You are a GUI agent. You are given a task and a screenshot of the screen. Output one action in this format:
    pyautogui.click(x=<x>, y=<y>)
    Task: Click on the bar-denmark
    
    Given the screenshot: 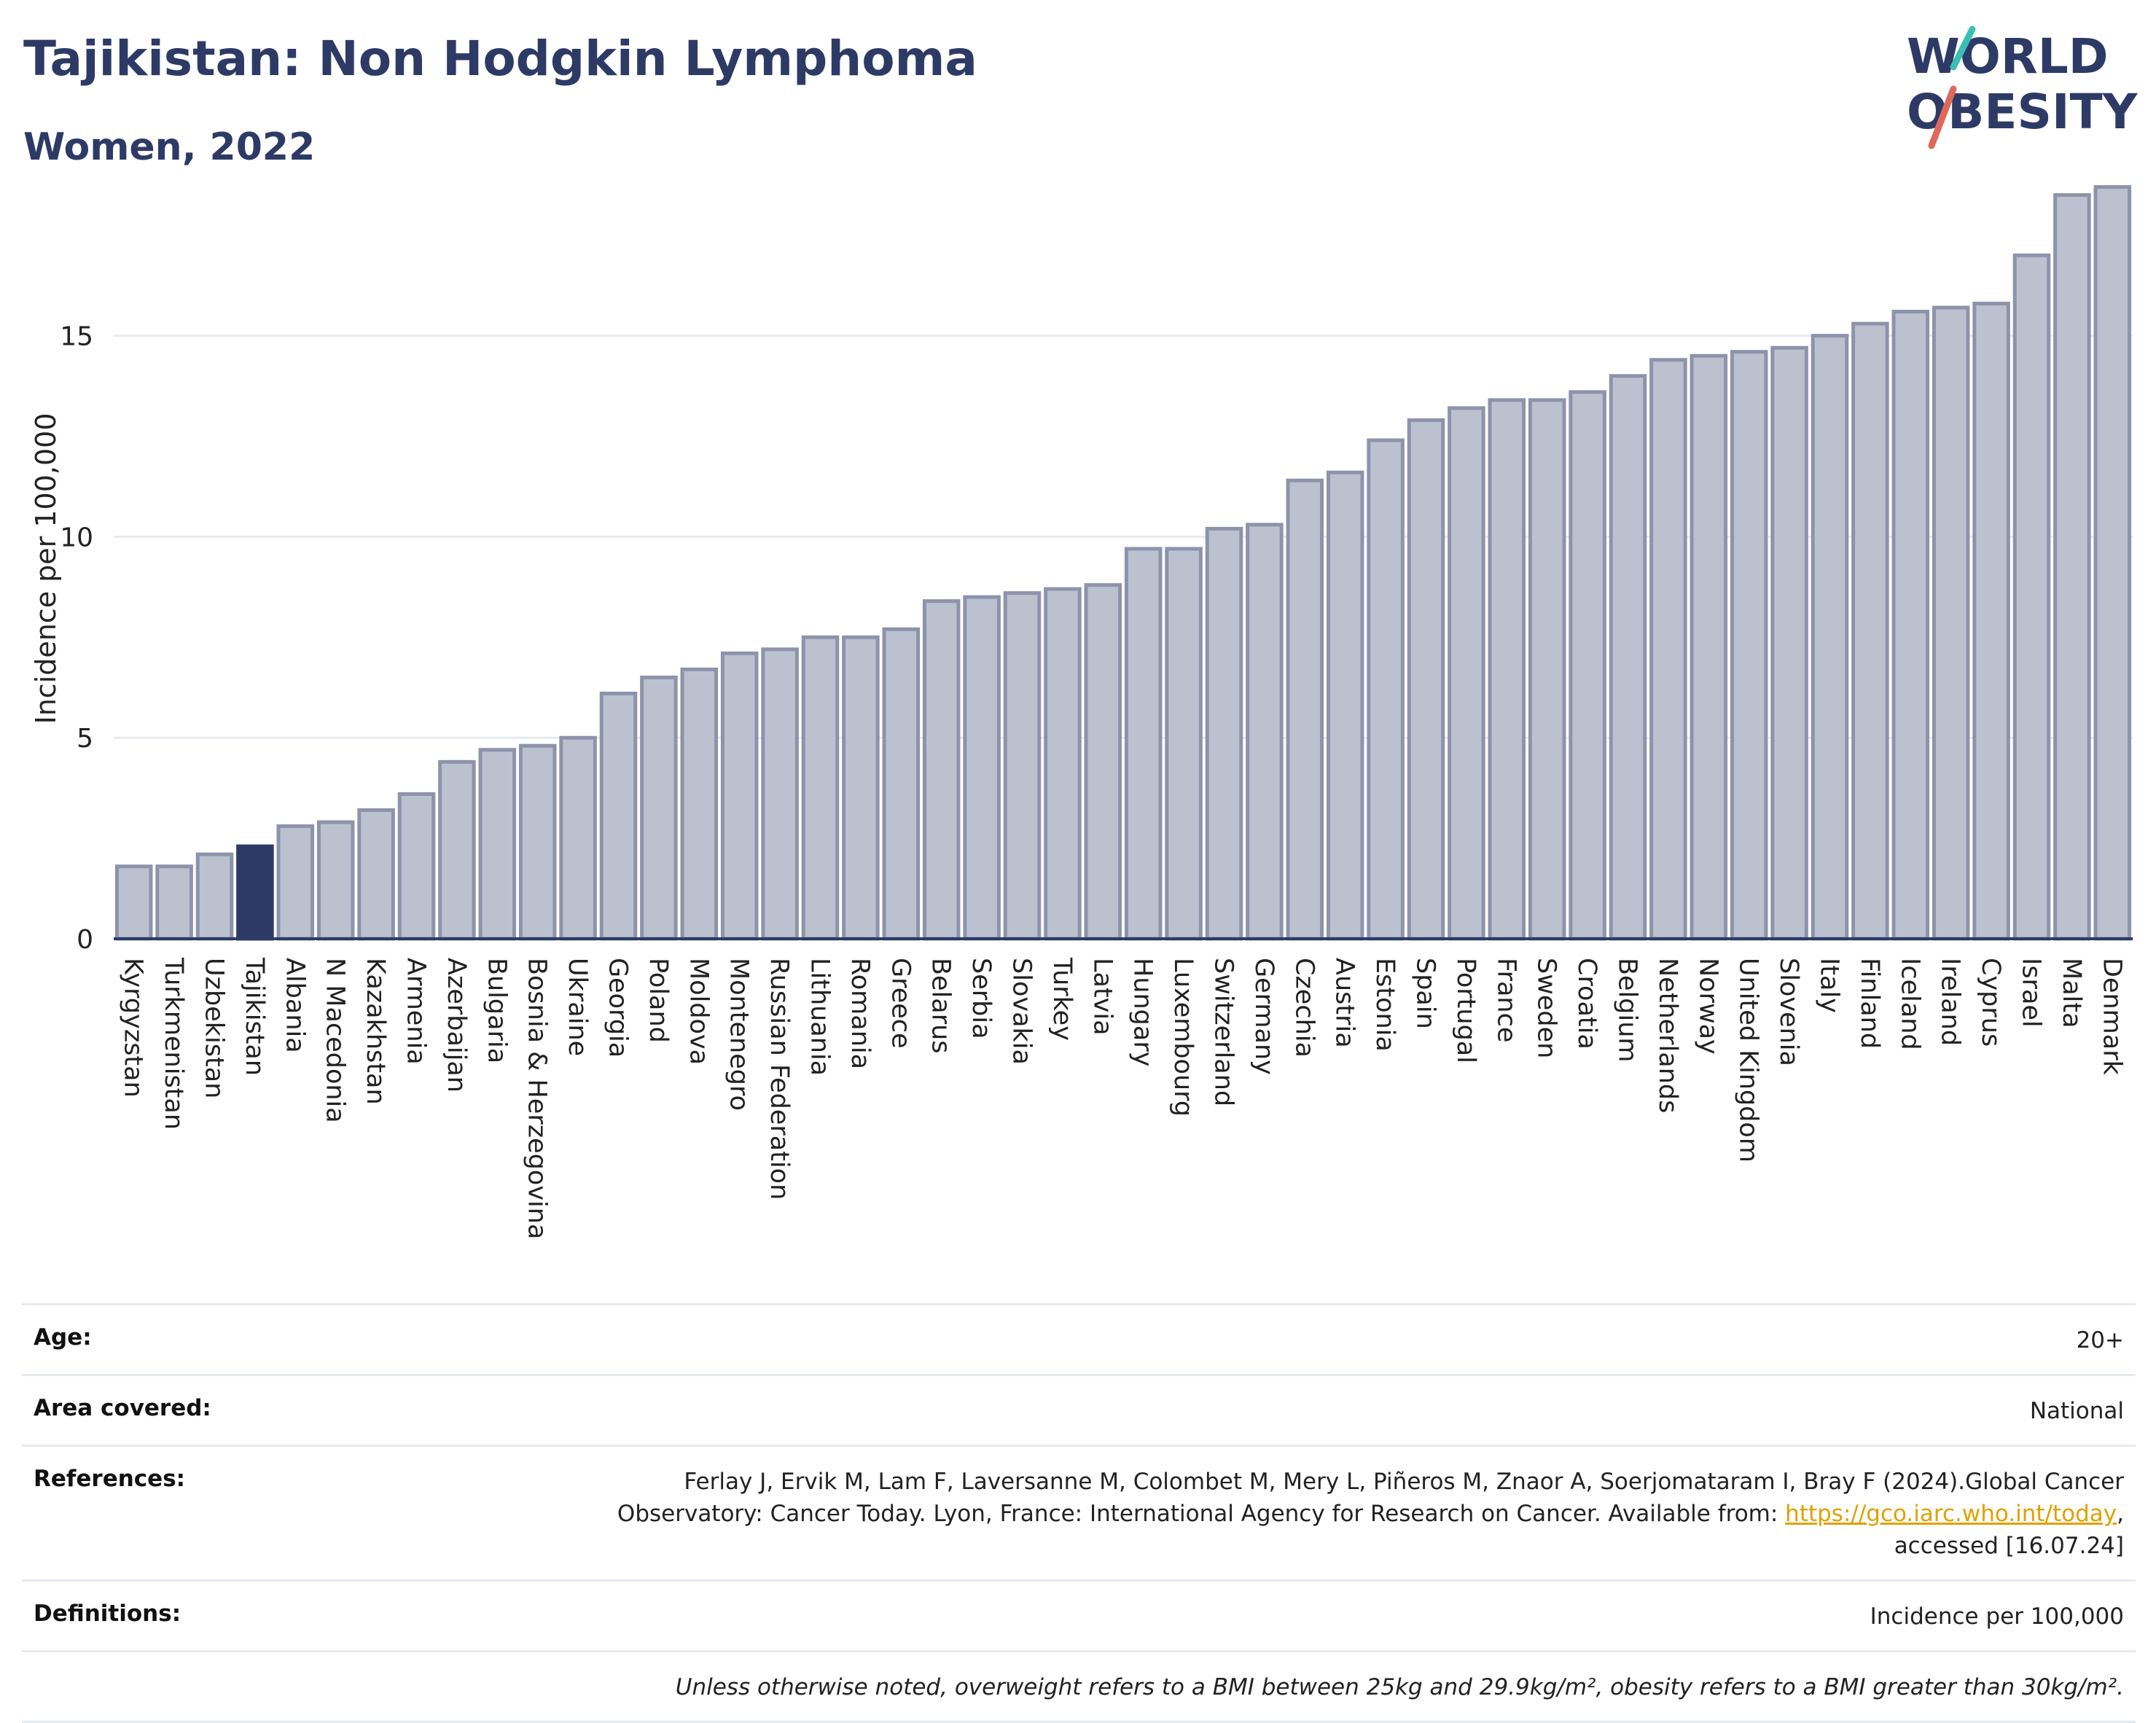 What is the action you would take?
    pyautogui.click(x=2113, y=563)
    